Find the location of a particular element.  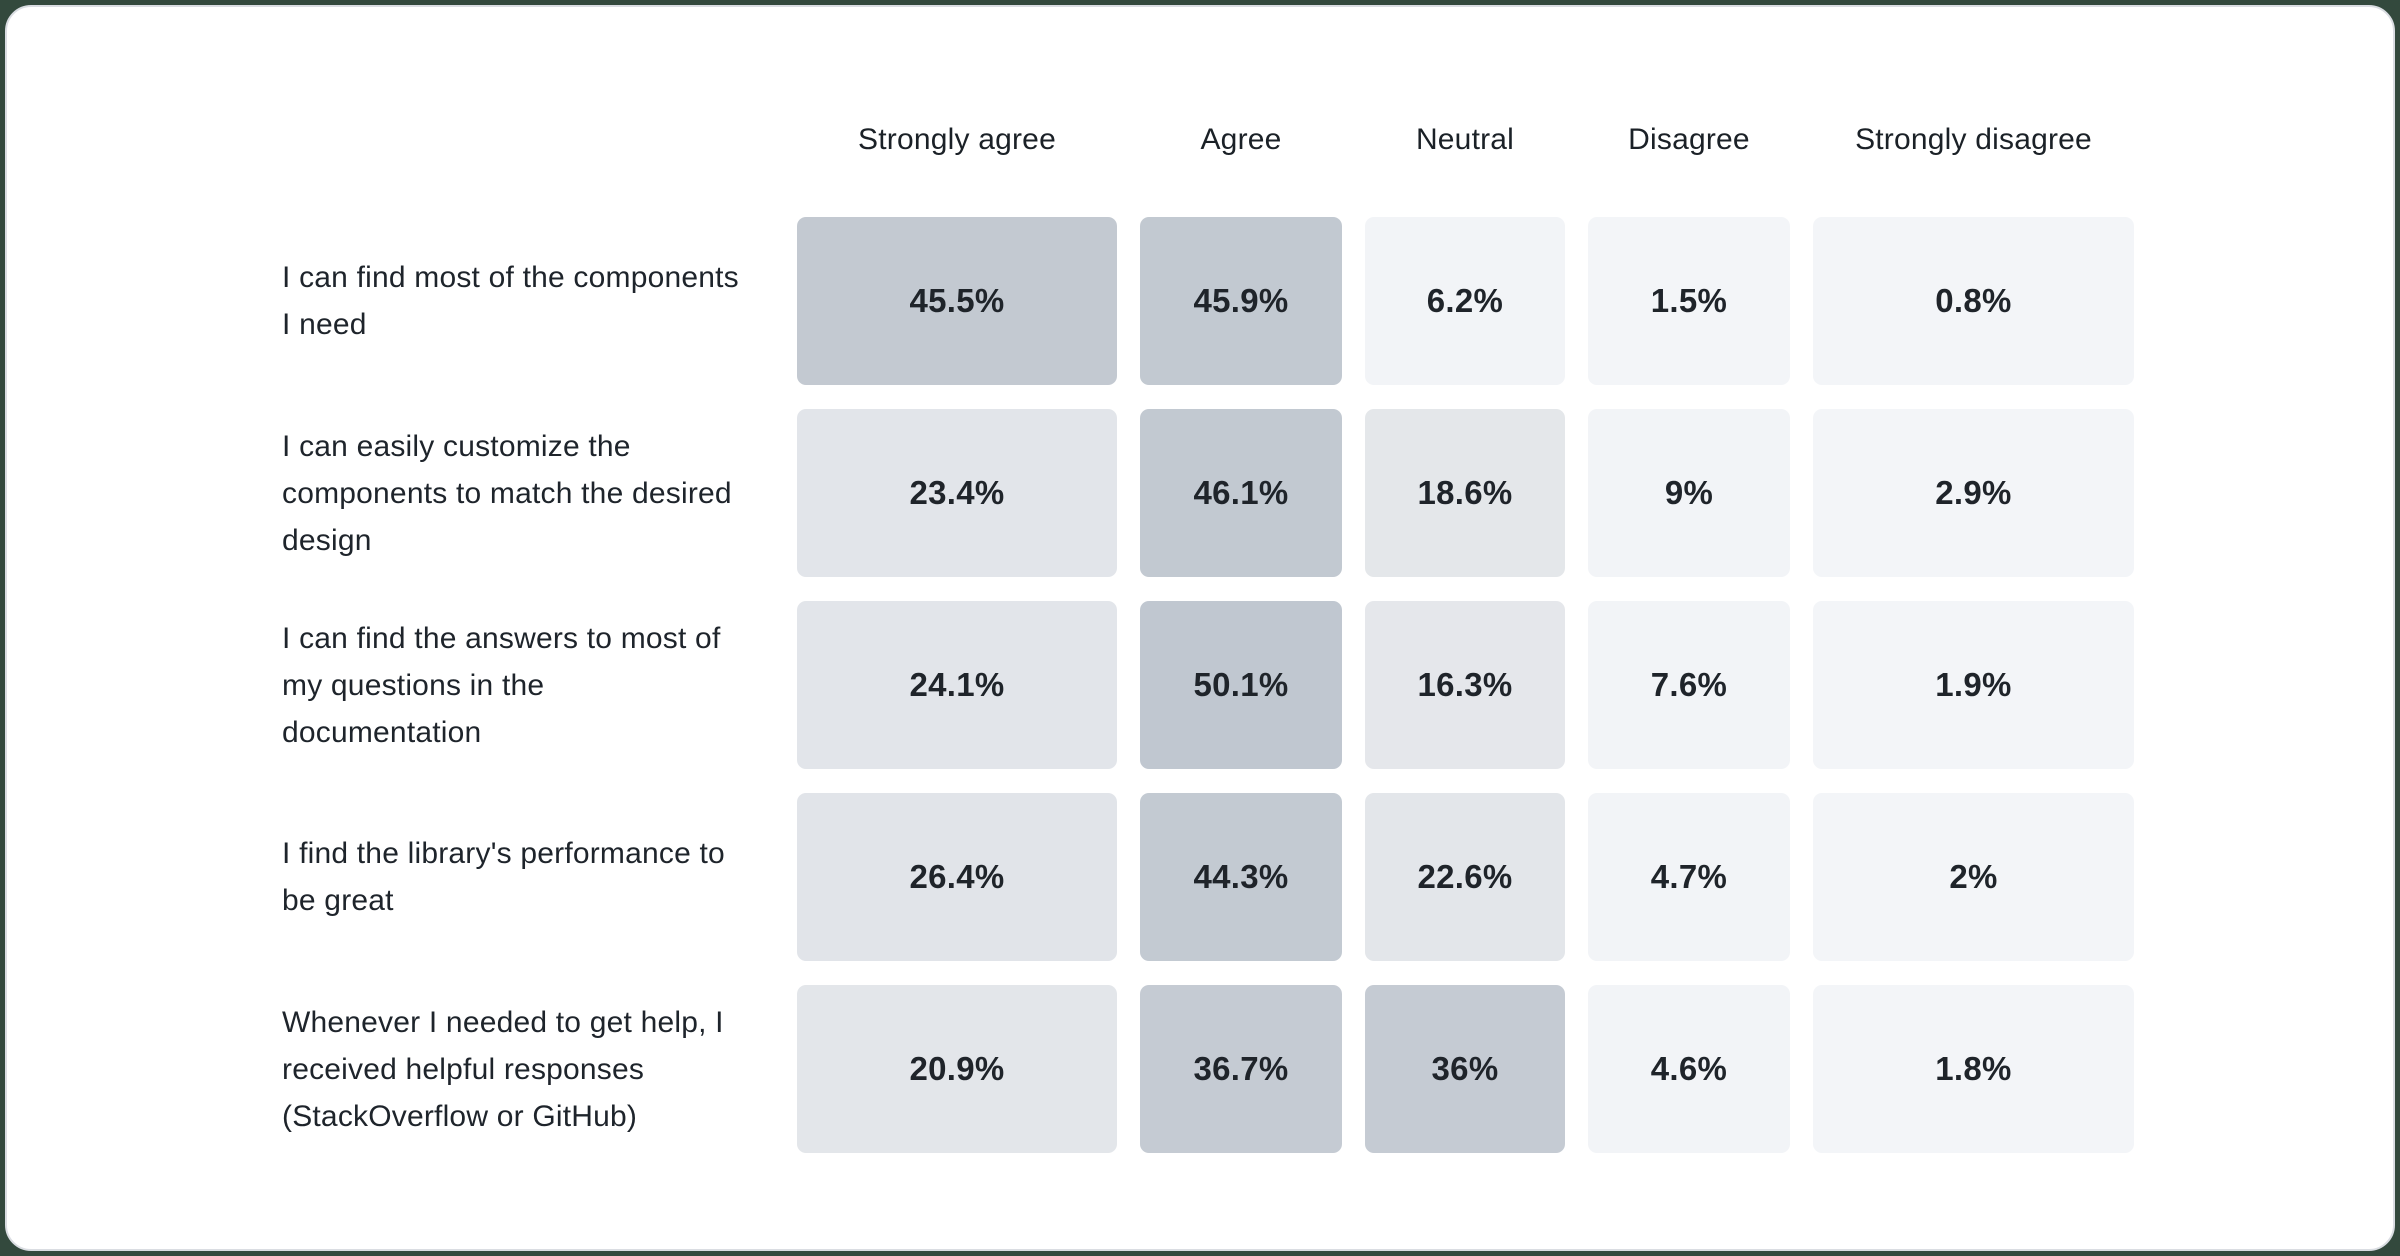

heat-cell: 36.7% is located at coordinates (1241, 1069).